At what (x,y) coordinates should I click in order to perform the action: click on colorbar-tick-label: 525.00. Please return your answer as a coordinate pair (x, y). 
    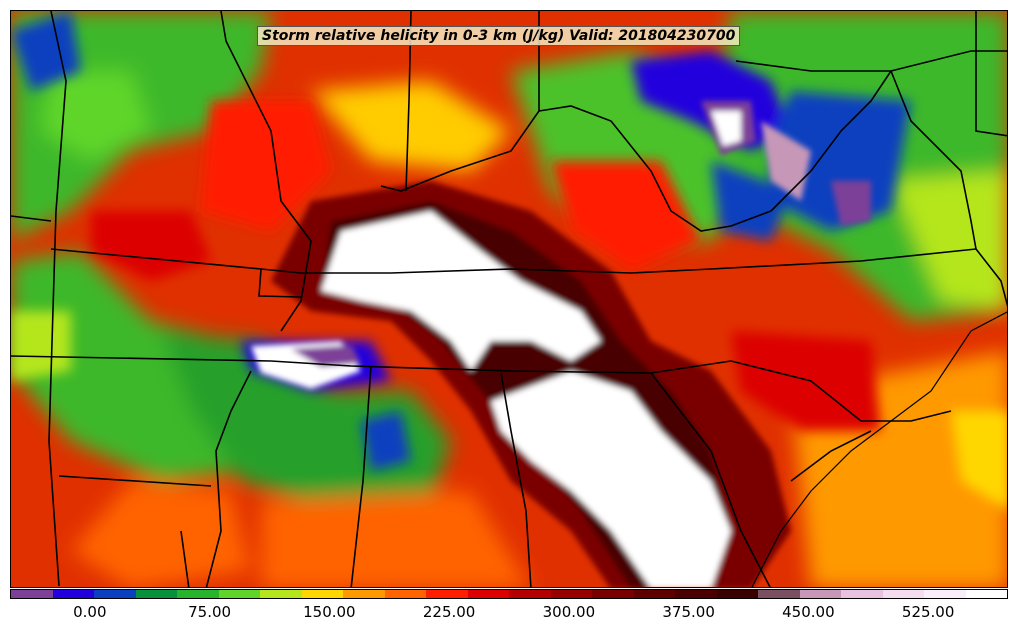
    Looking at the image, I should click on (928, 612).